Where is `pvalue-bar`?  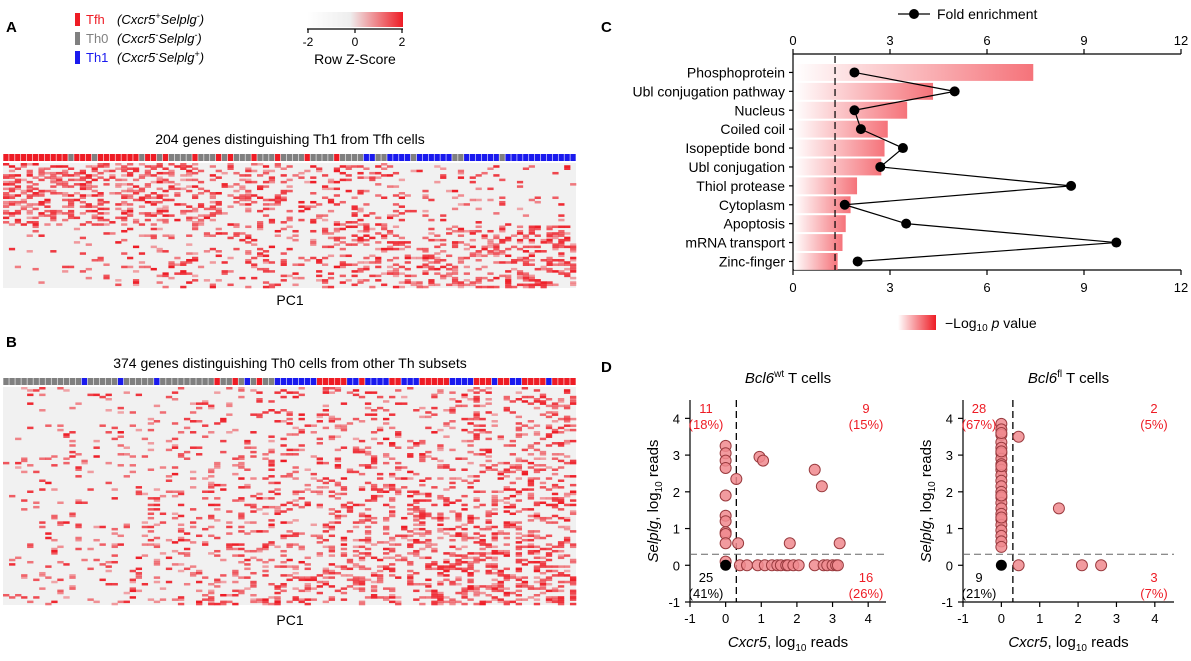
pvalue-bar is located at coordinates (839, 148).